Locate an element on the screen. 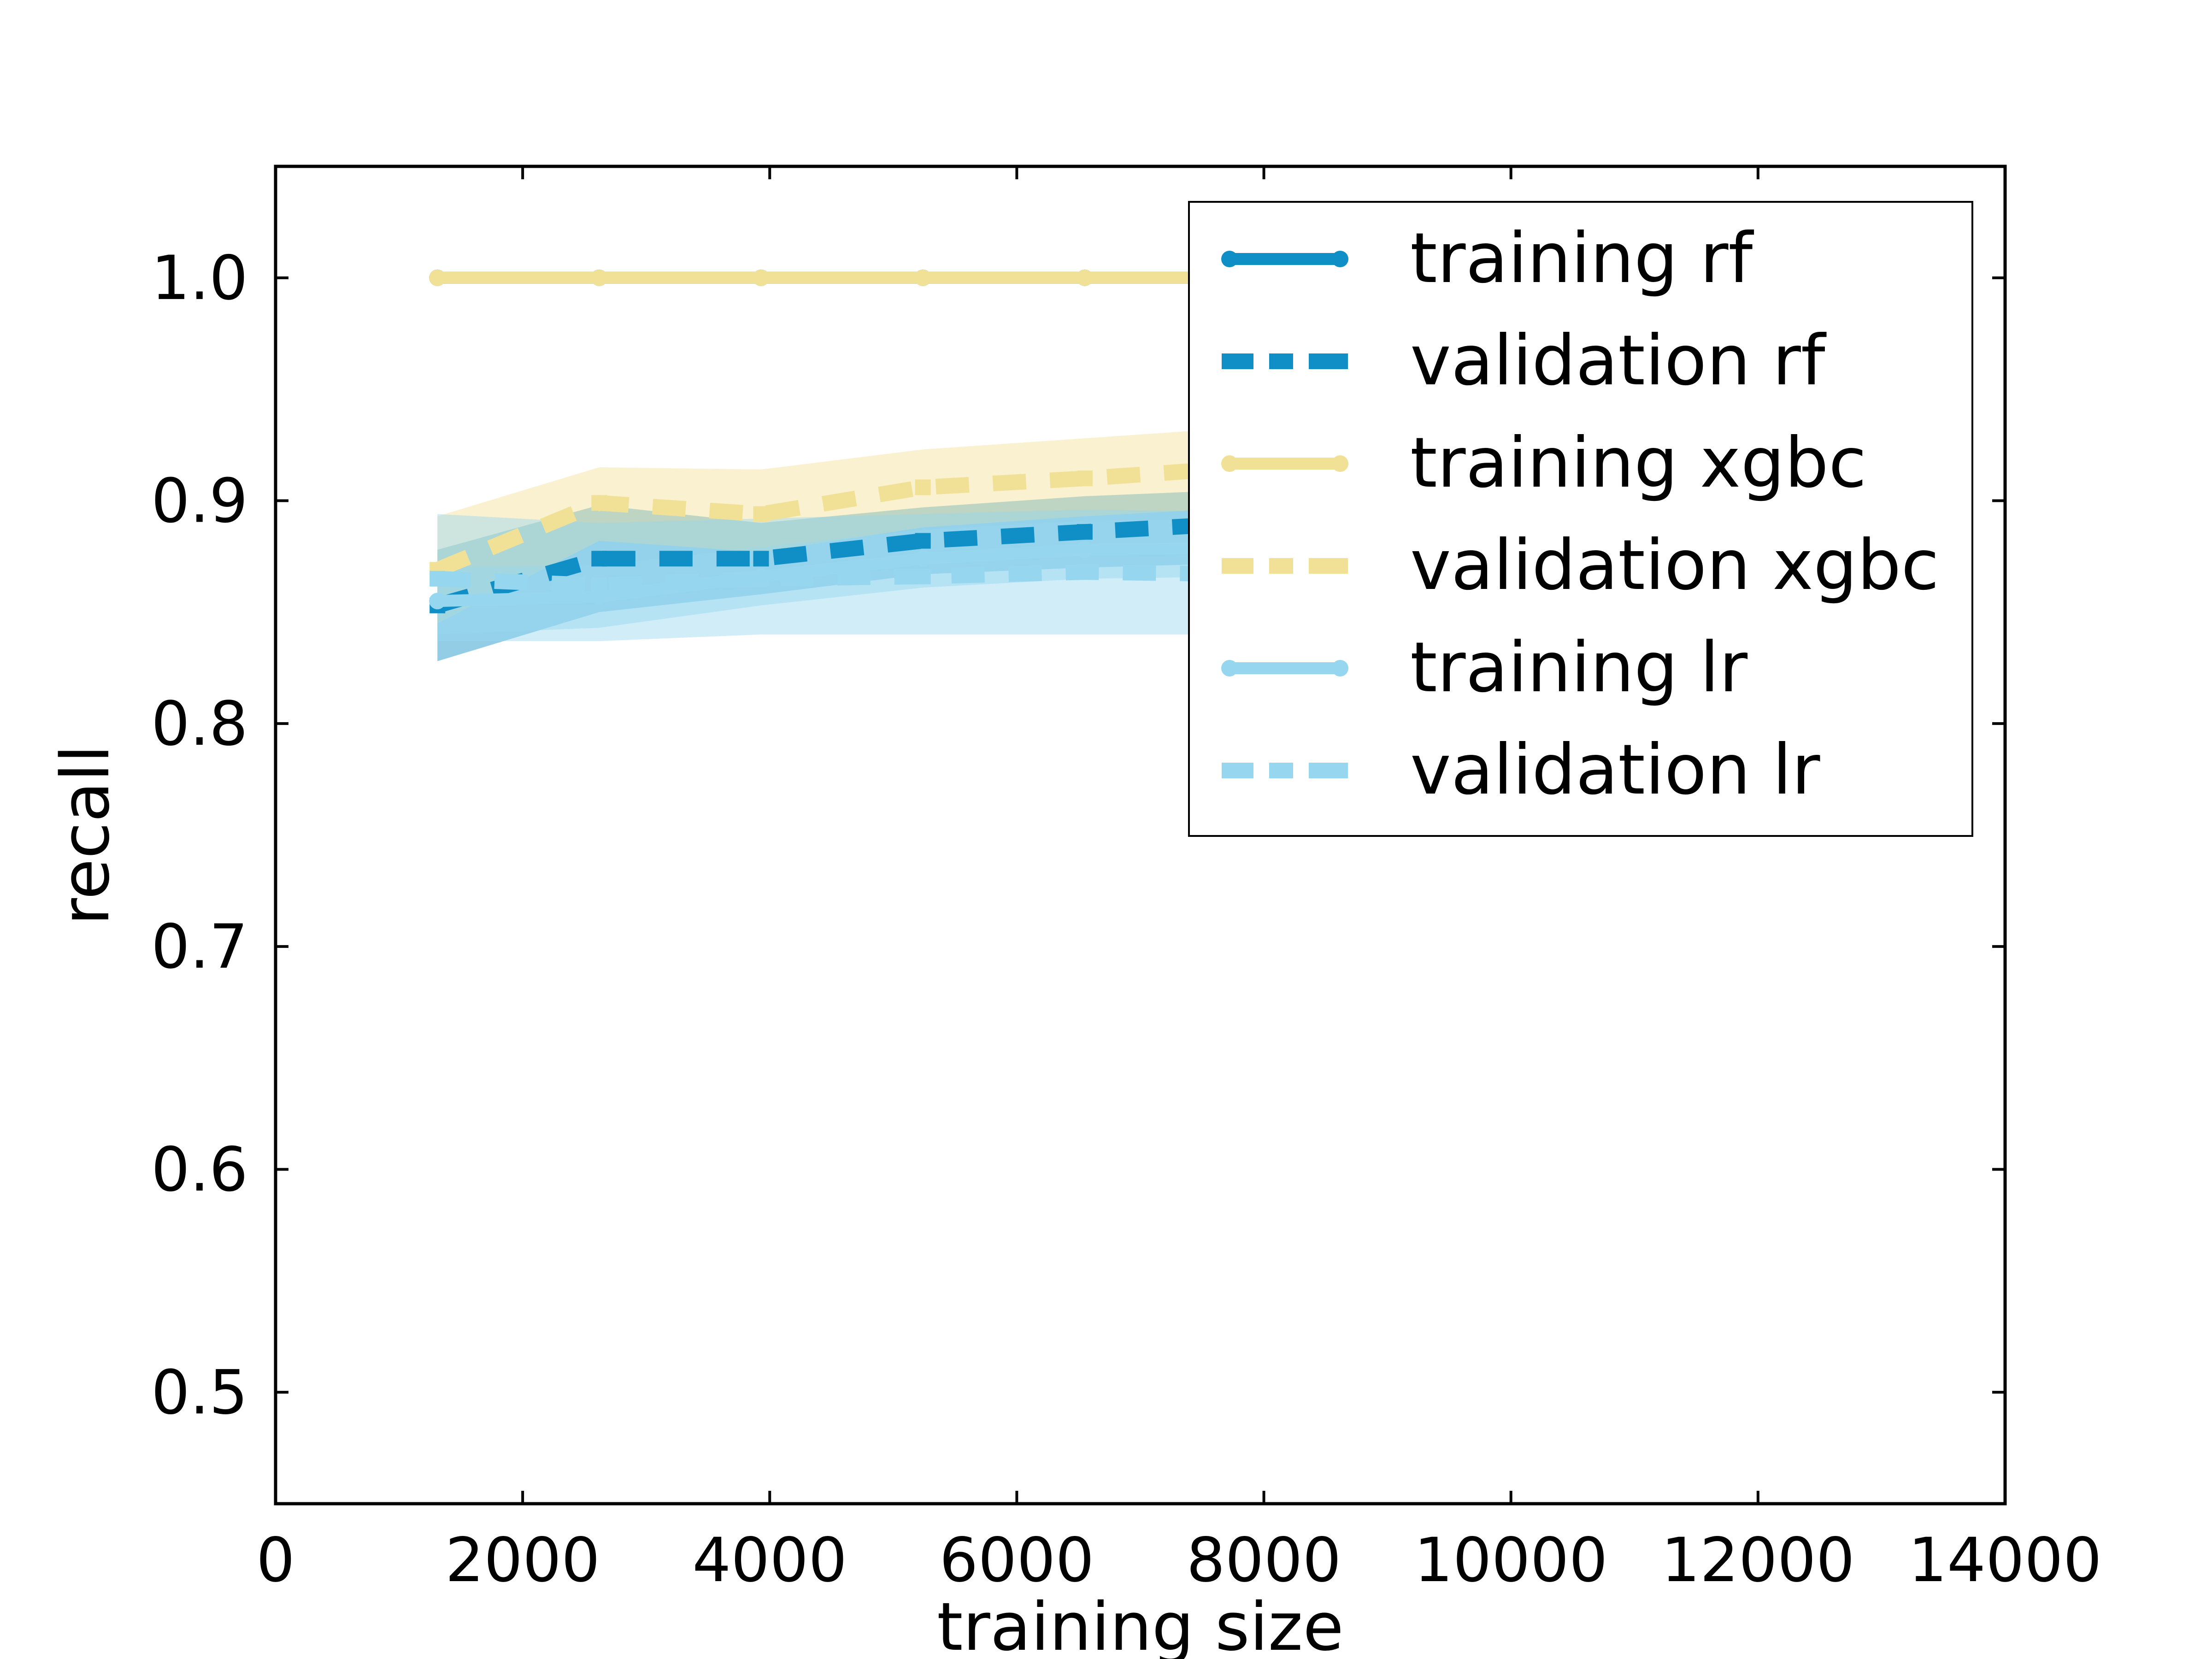 The image size is (2212, 1659). series-lines is located at coordinates (842, 441).